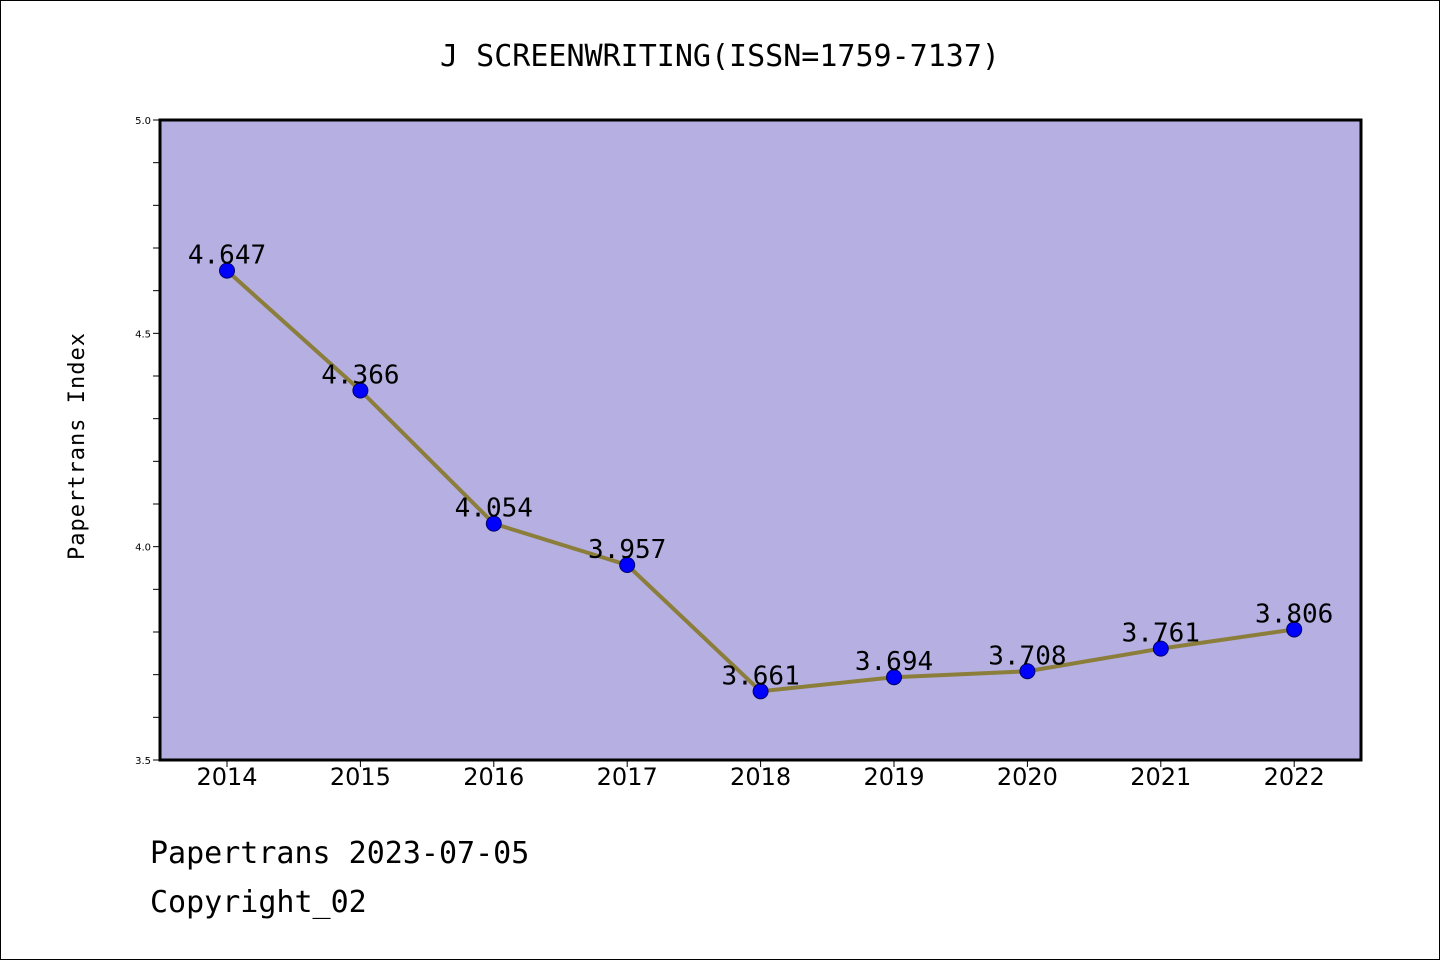 The image size is (1440, 960). I want to click on data-label: 3.708, so click(1027, 656).